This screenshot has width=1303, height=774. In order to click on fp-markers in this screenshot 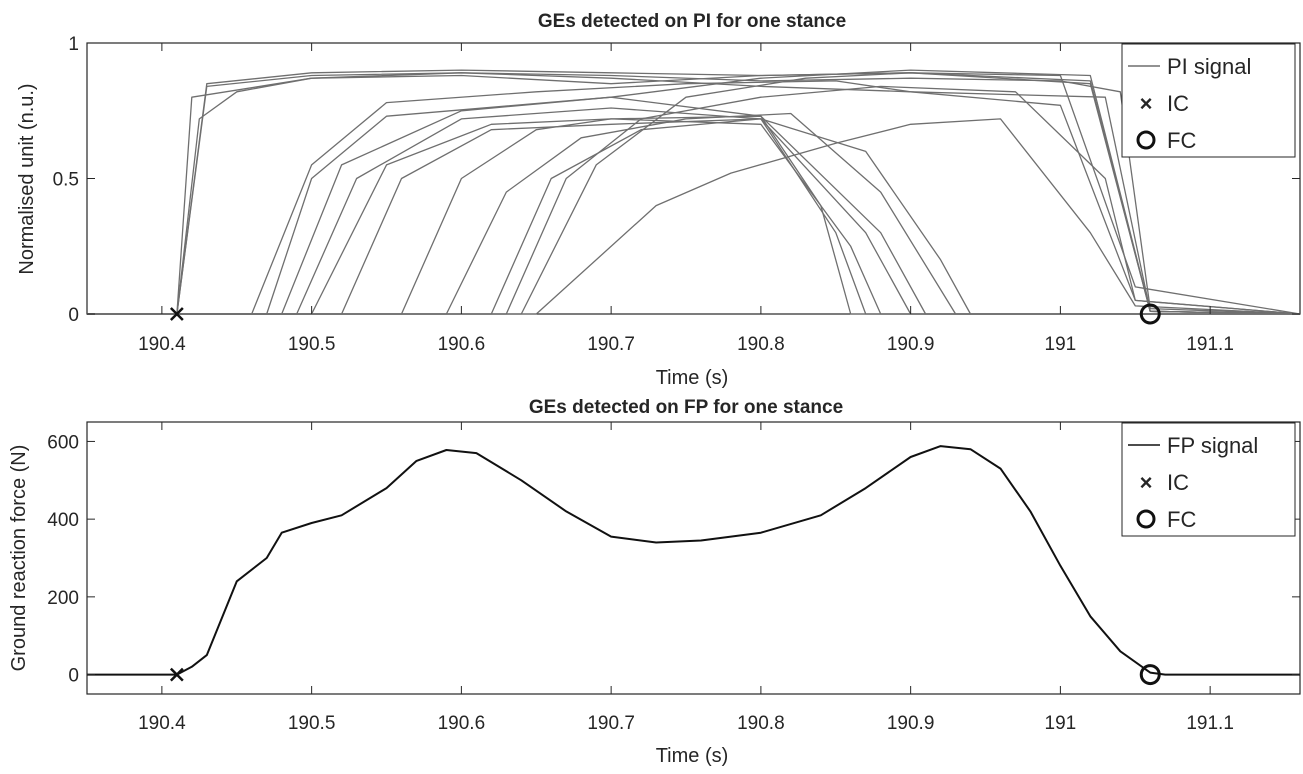, I will do `click(665, 675)`.